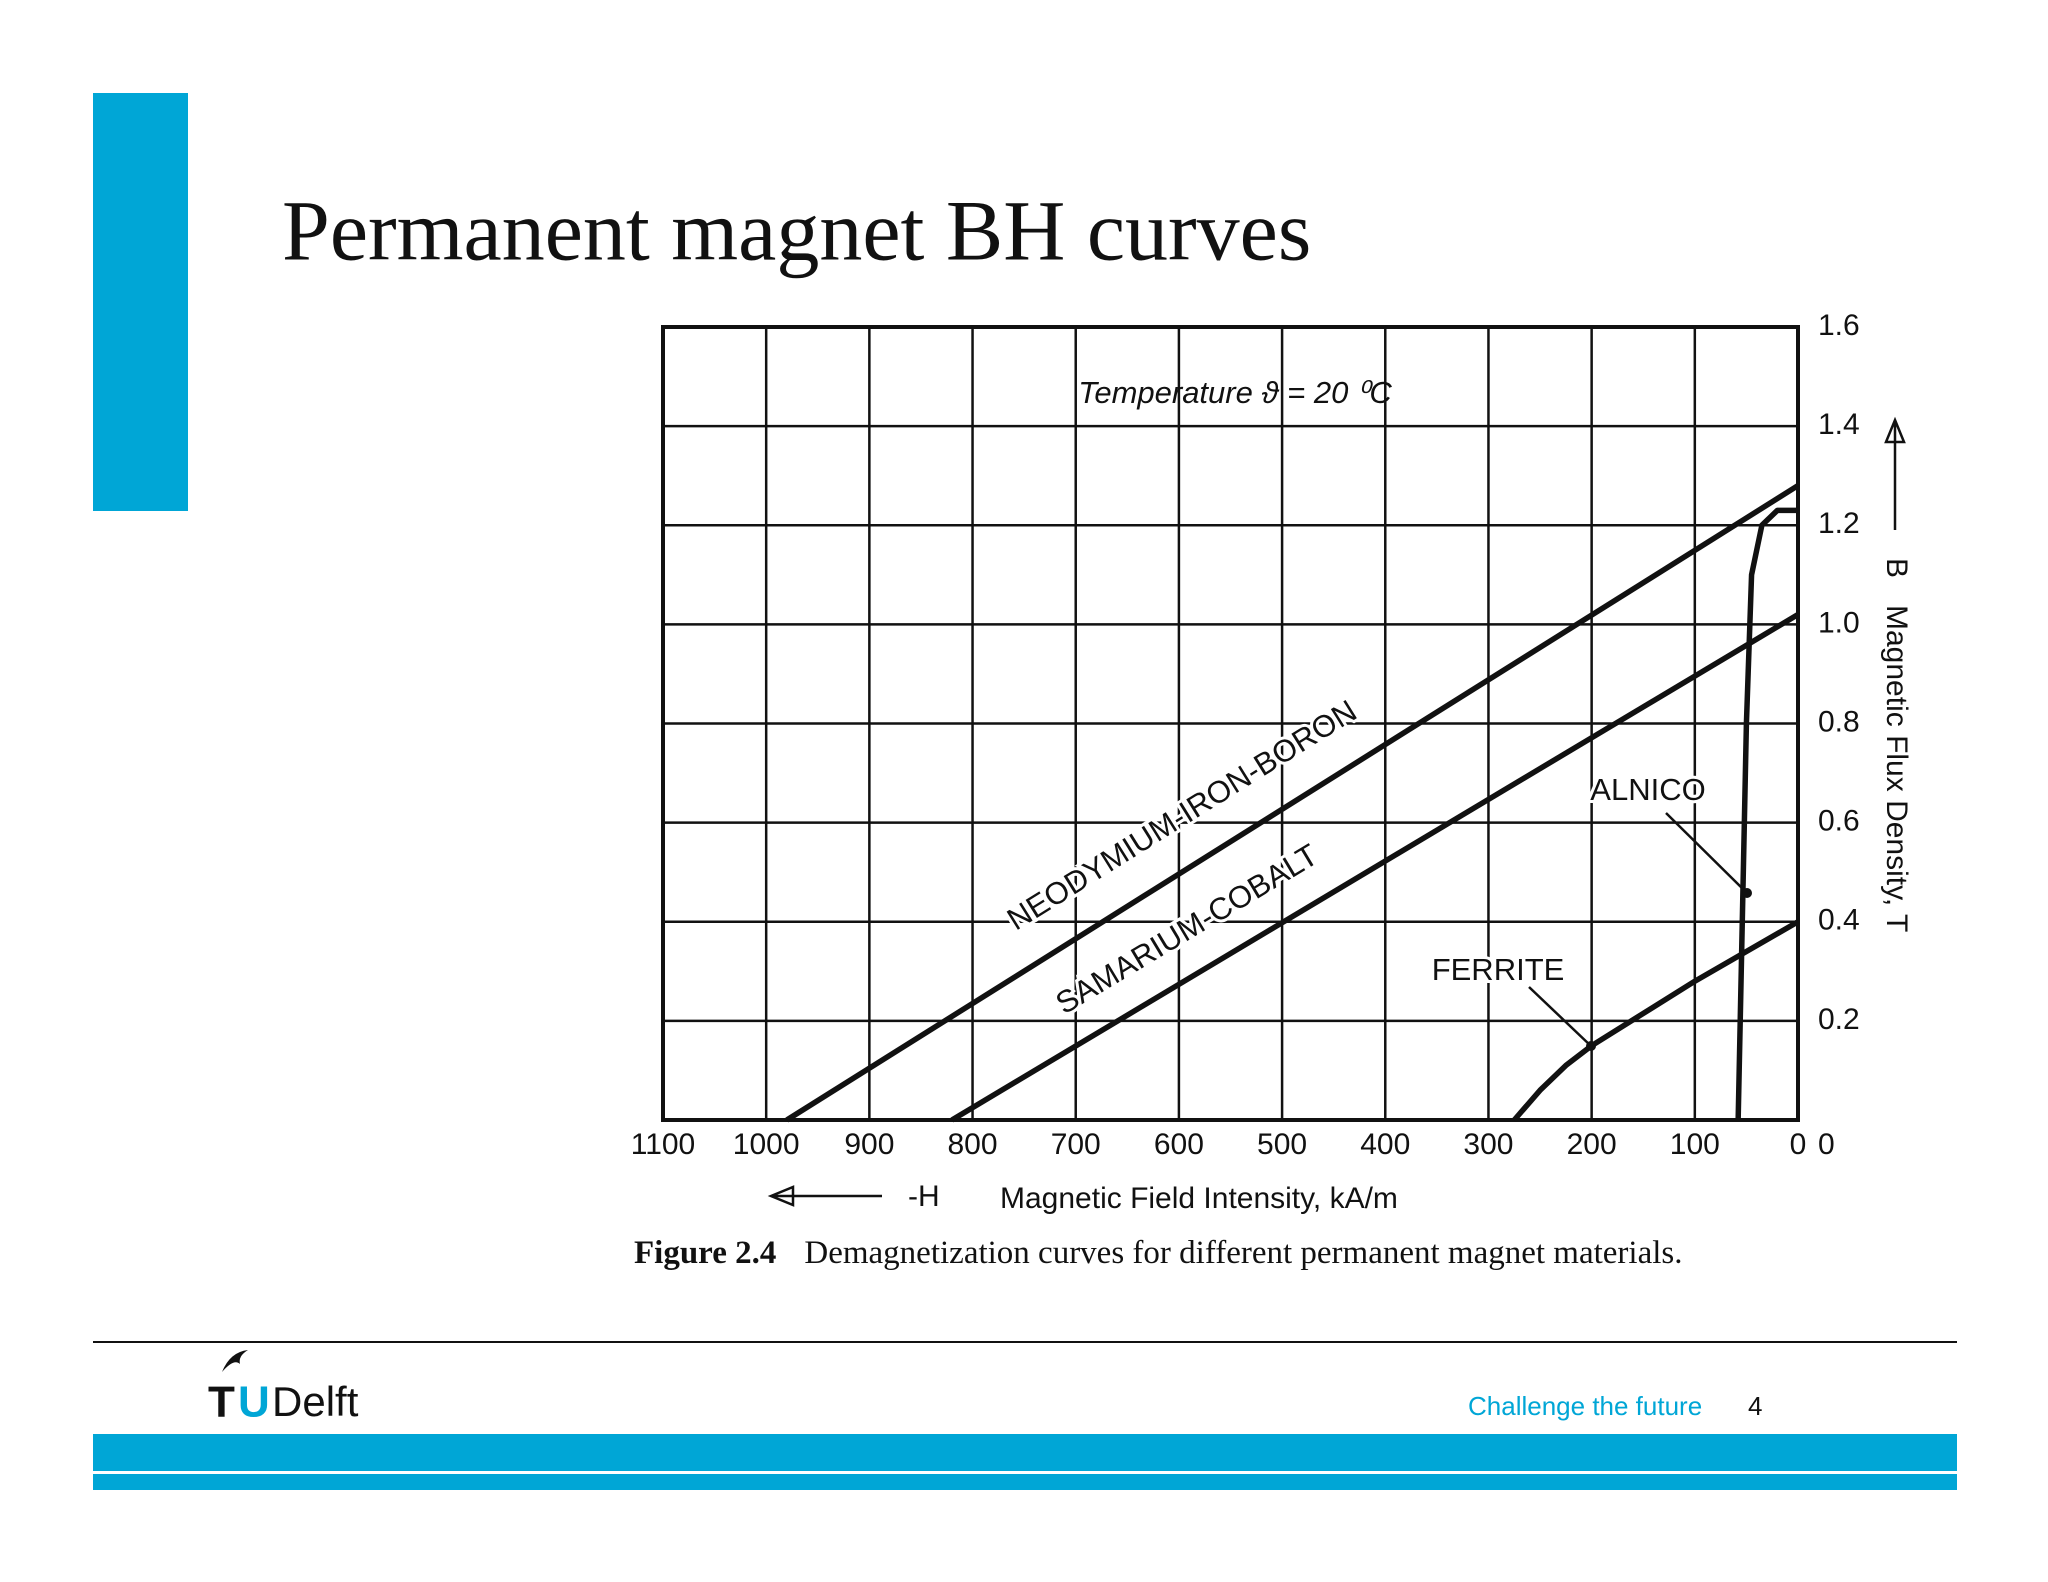 The width and height of the screenshot is (2048, 1582). Describe the element at coordinates (140, 302) in the screenshot. I see `accent-bar` at that location.